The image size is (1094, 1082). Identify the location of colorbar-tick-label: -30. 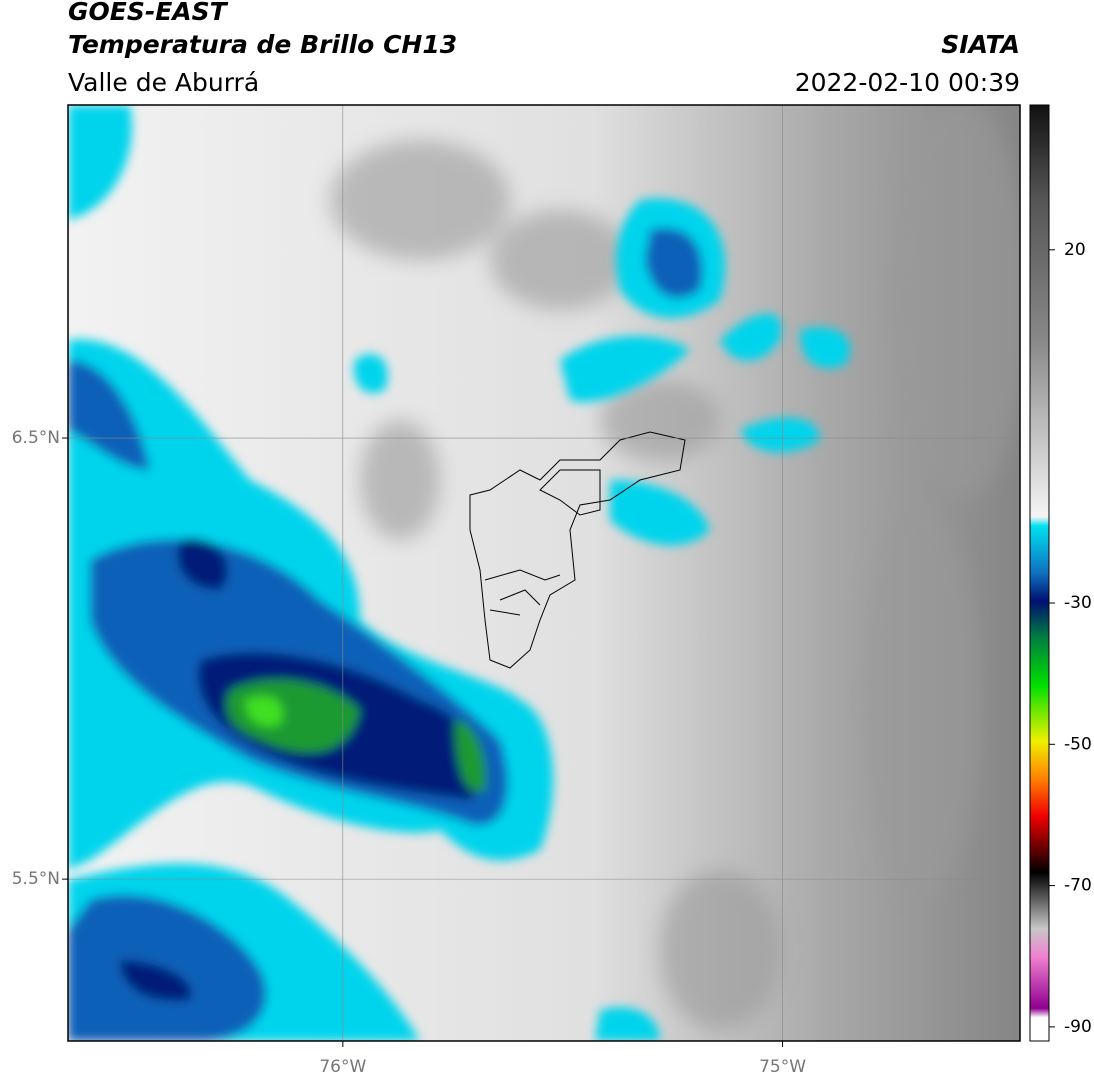
(1078, 603).